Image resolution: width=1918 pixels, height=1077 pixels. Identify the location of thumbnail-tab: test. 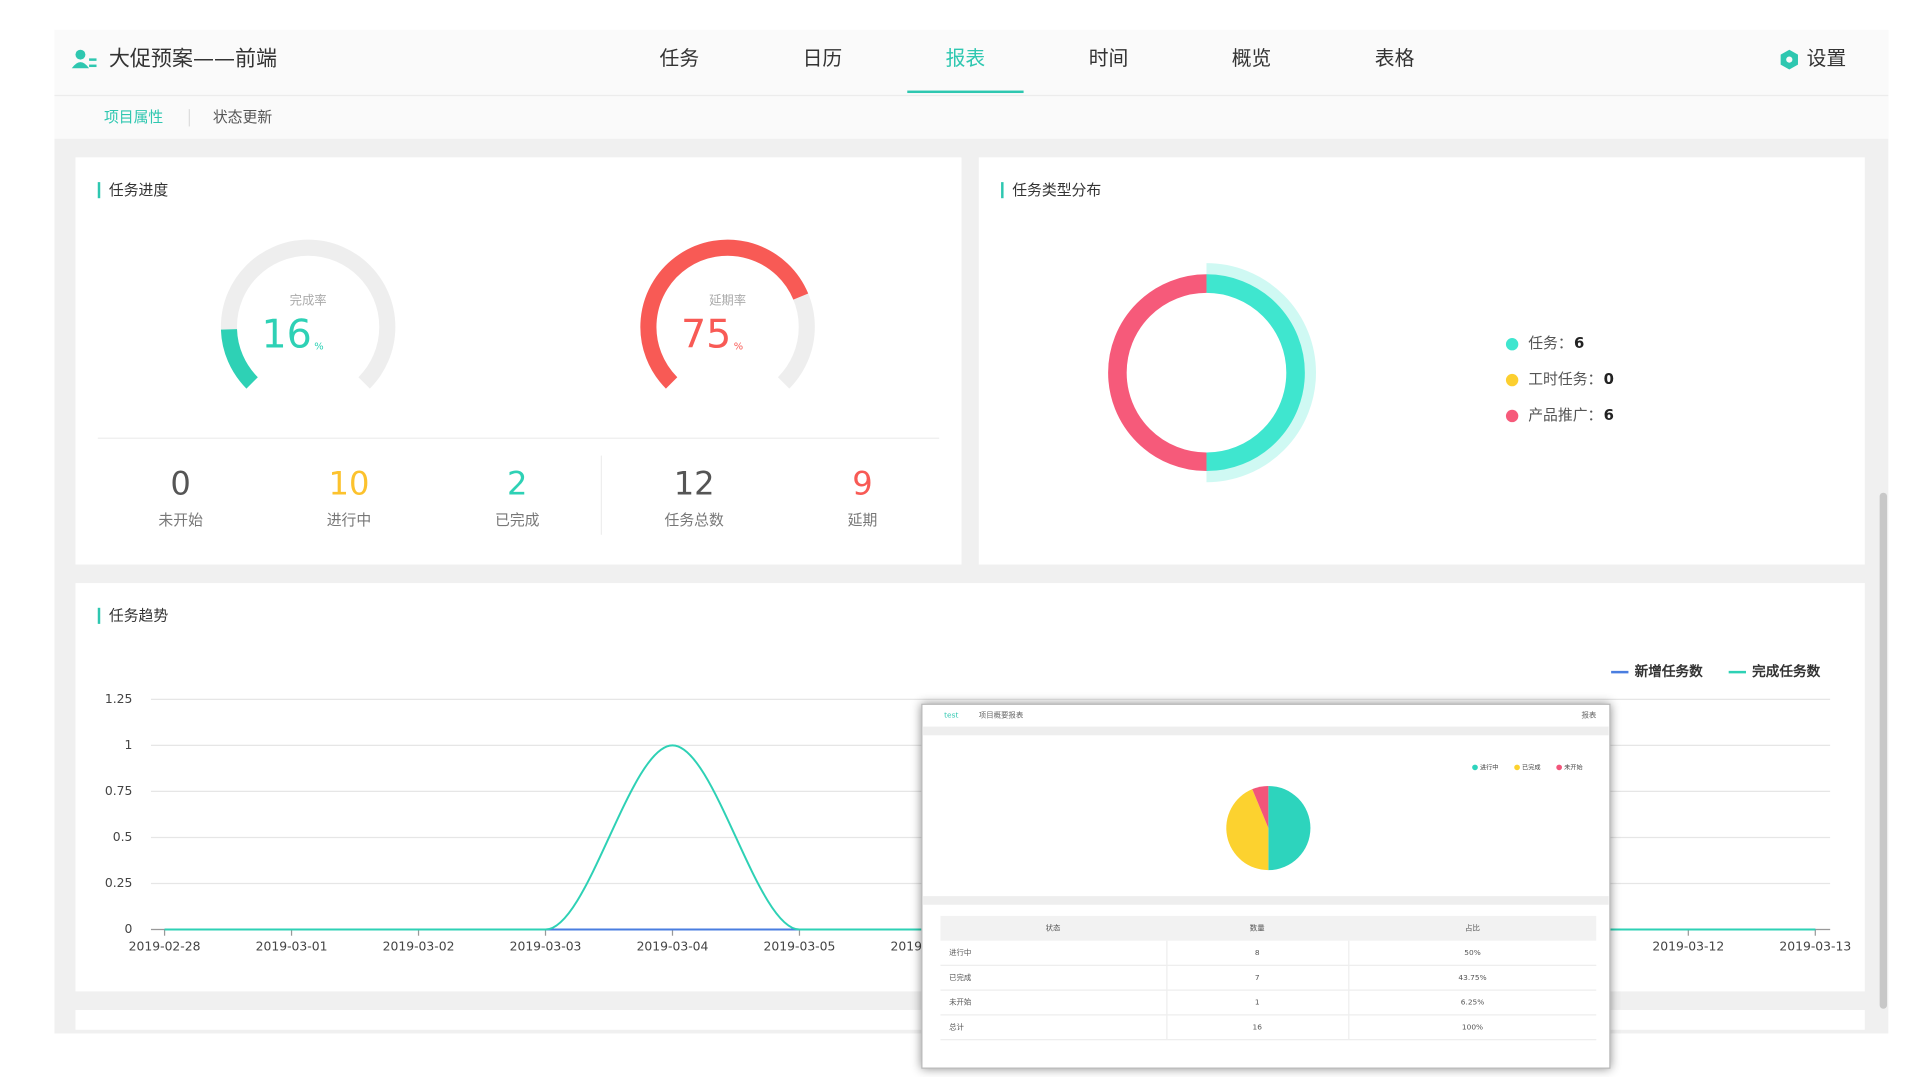
(951, 714).